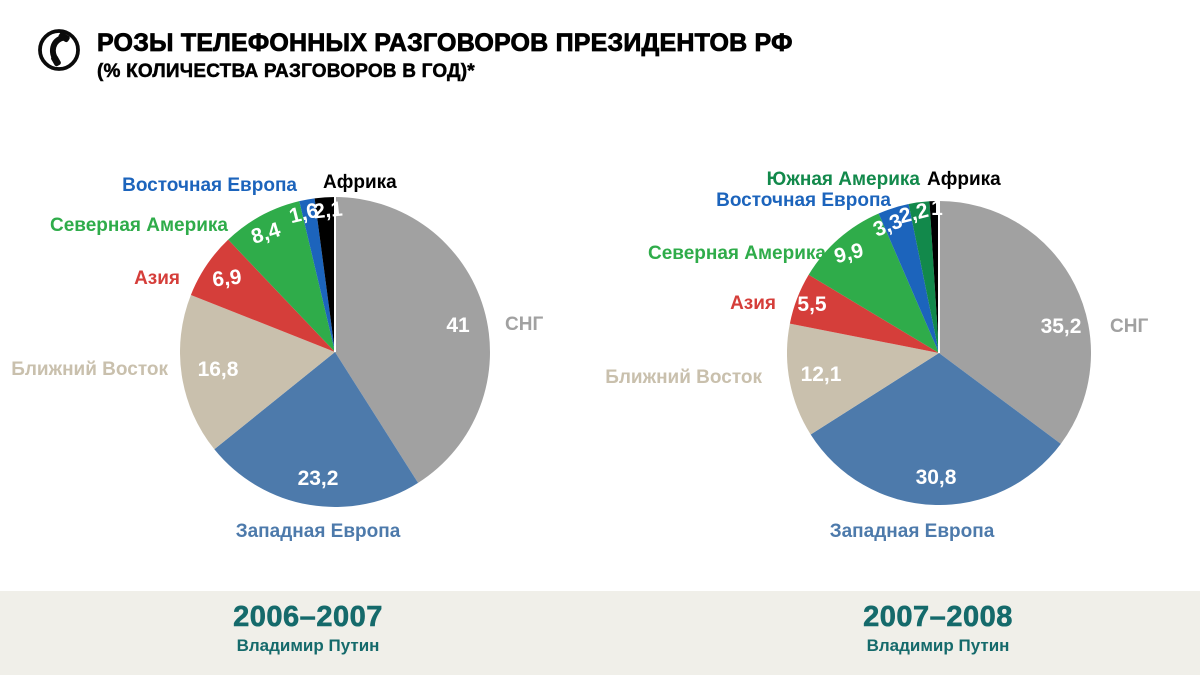 This screenshot has width=1200, height=700. I want to click on footer-band, so click(600, 633).